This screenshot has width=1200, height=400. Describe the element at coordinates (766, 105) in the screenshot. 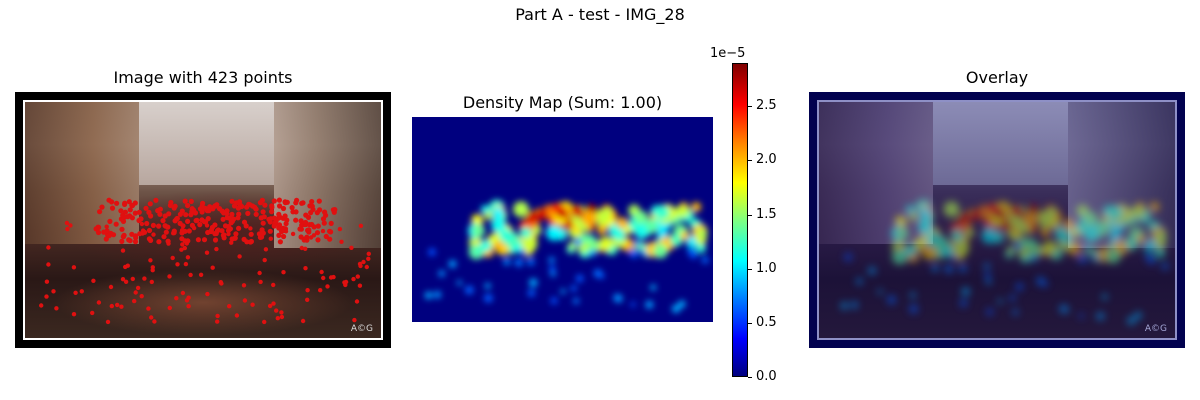

I see `colorbar-tick-label: 2.5` at that location.